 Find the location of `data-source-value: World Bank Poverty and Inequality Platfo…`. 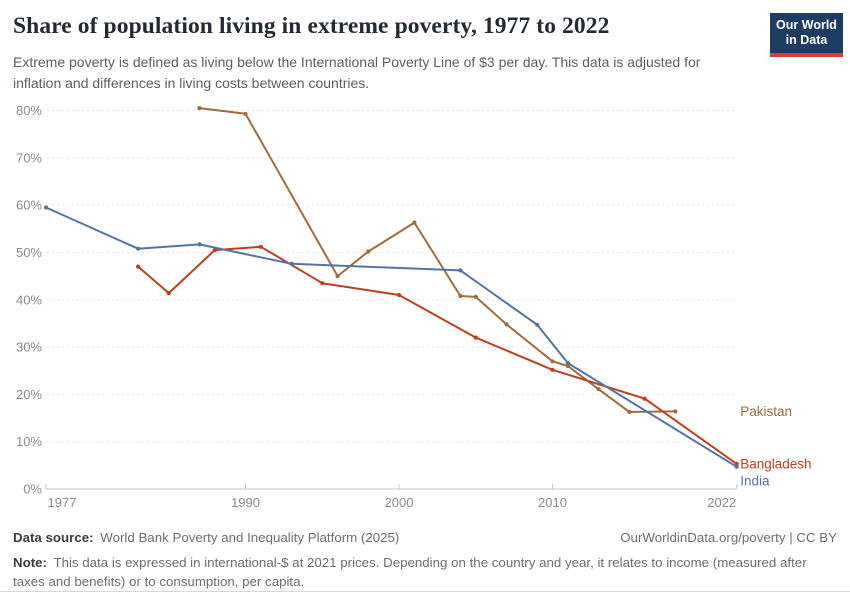

data-source-value: World Bank Poverty and Inequality Platfo… is located at coordinates (250, 537).